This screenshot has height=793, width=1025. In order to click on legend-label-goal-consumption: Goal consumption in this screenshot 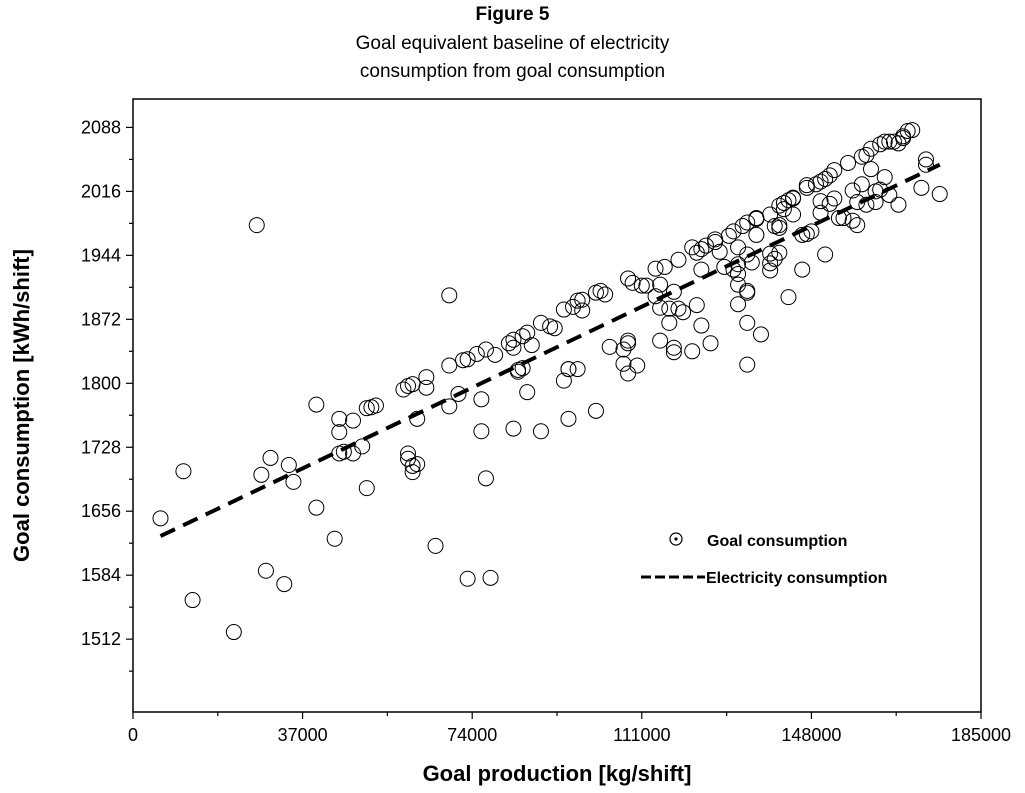, I will do `click(777, 541)`.